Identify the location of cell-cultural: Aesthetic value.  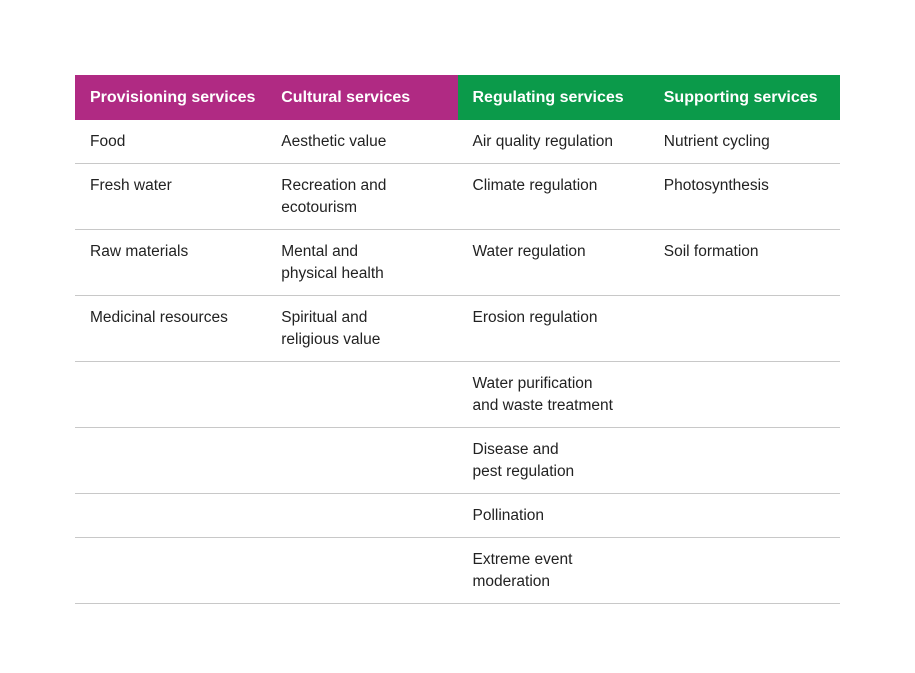
(362, 142).